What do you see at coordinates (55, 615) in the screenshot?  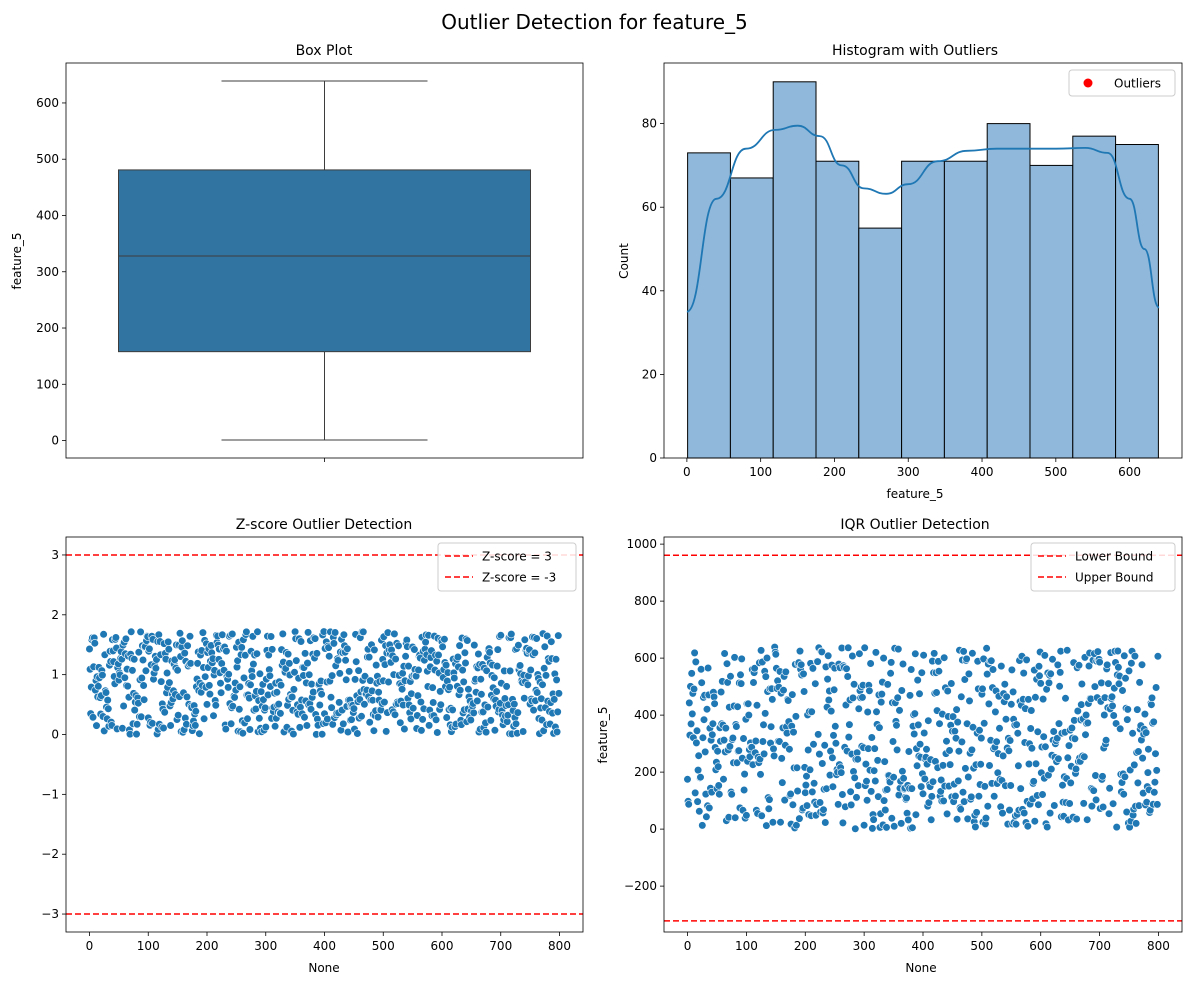 I see `zscore-ytick-label: 2` at bounding box center [55, 615].